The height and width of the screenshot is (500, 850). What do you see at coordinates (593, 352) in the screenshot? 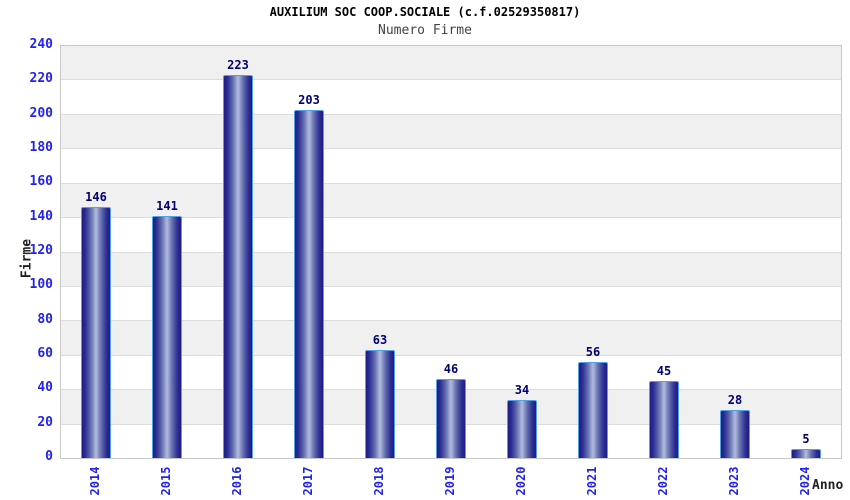
I see `bar-value-label: 56` at bounding box center [593, 352].